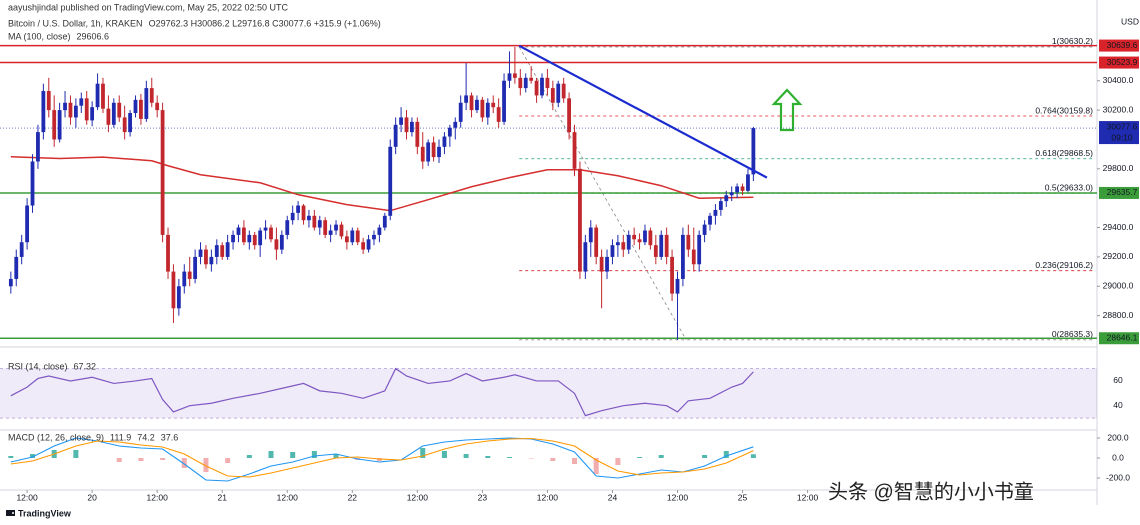 Image resolution: width=1140 pixels, height=525 pixels. What do you see at coordinates (1064, 265) in the screenshot?
I see `fib-label: 0.236(29106.2)` at bounding box center [1064, 265].